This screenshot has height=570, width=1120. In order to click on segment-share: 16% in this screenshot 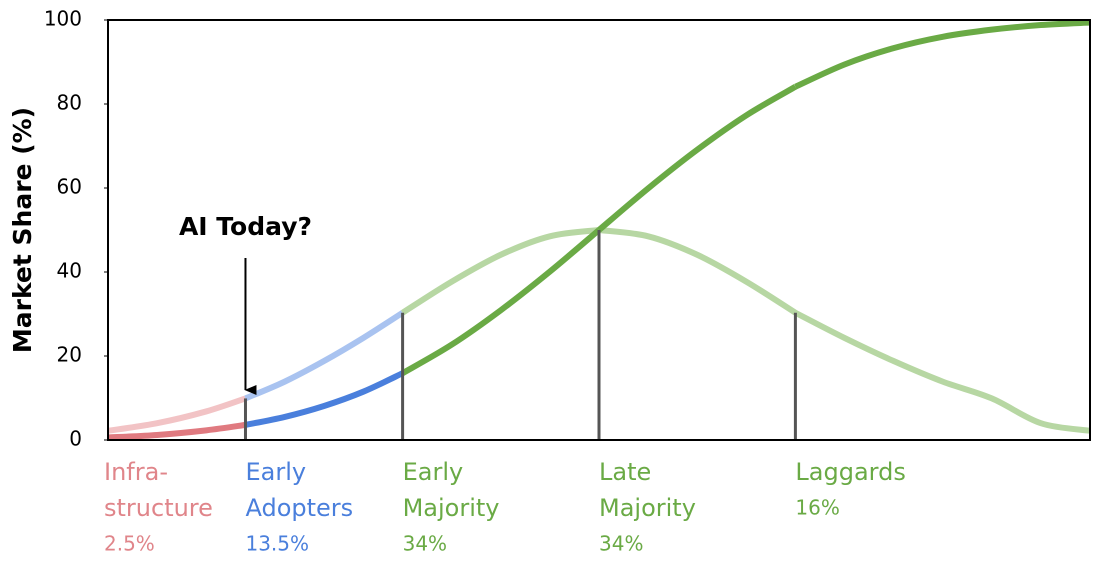, I will do `click(817, 508)`.